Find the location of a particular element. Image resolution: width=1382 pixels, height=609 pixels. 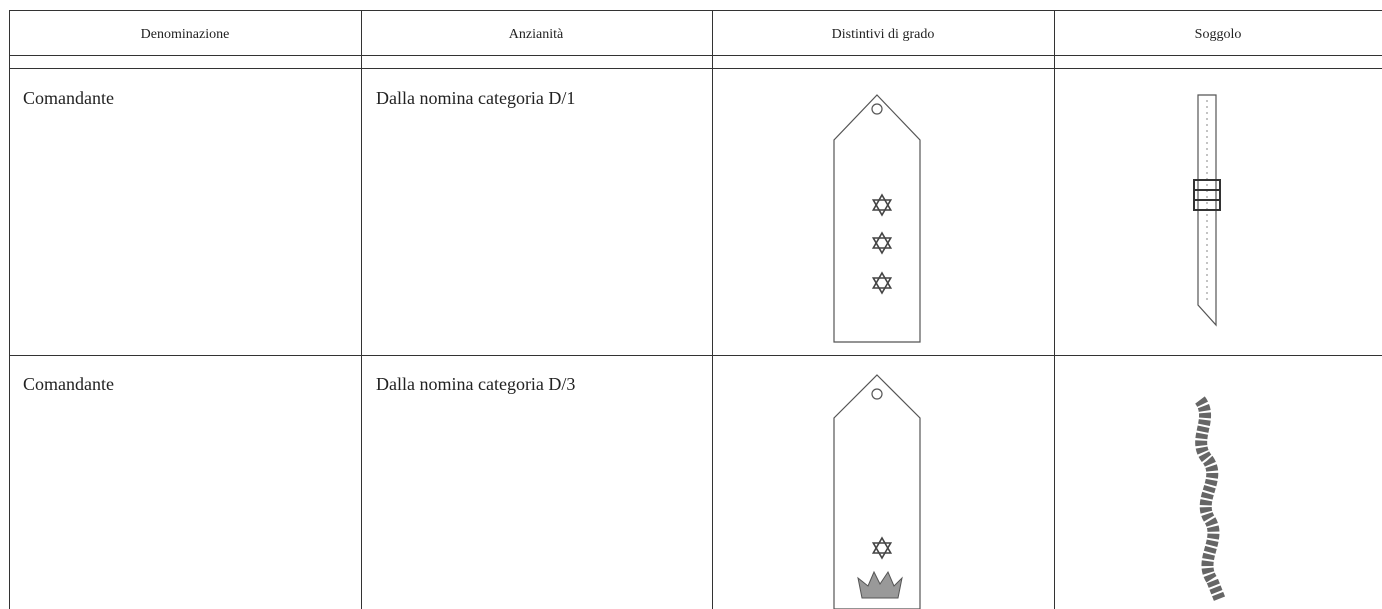

cell: Dalla nomina categoria D/3 is located at coordinates (475, 384).